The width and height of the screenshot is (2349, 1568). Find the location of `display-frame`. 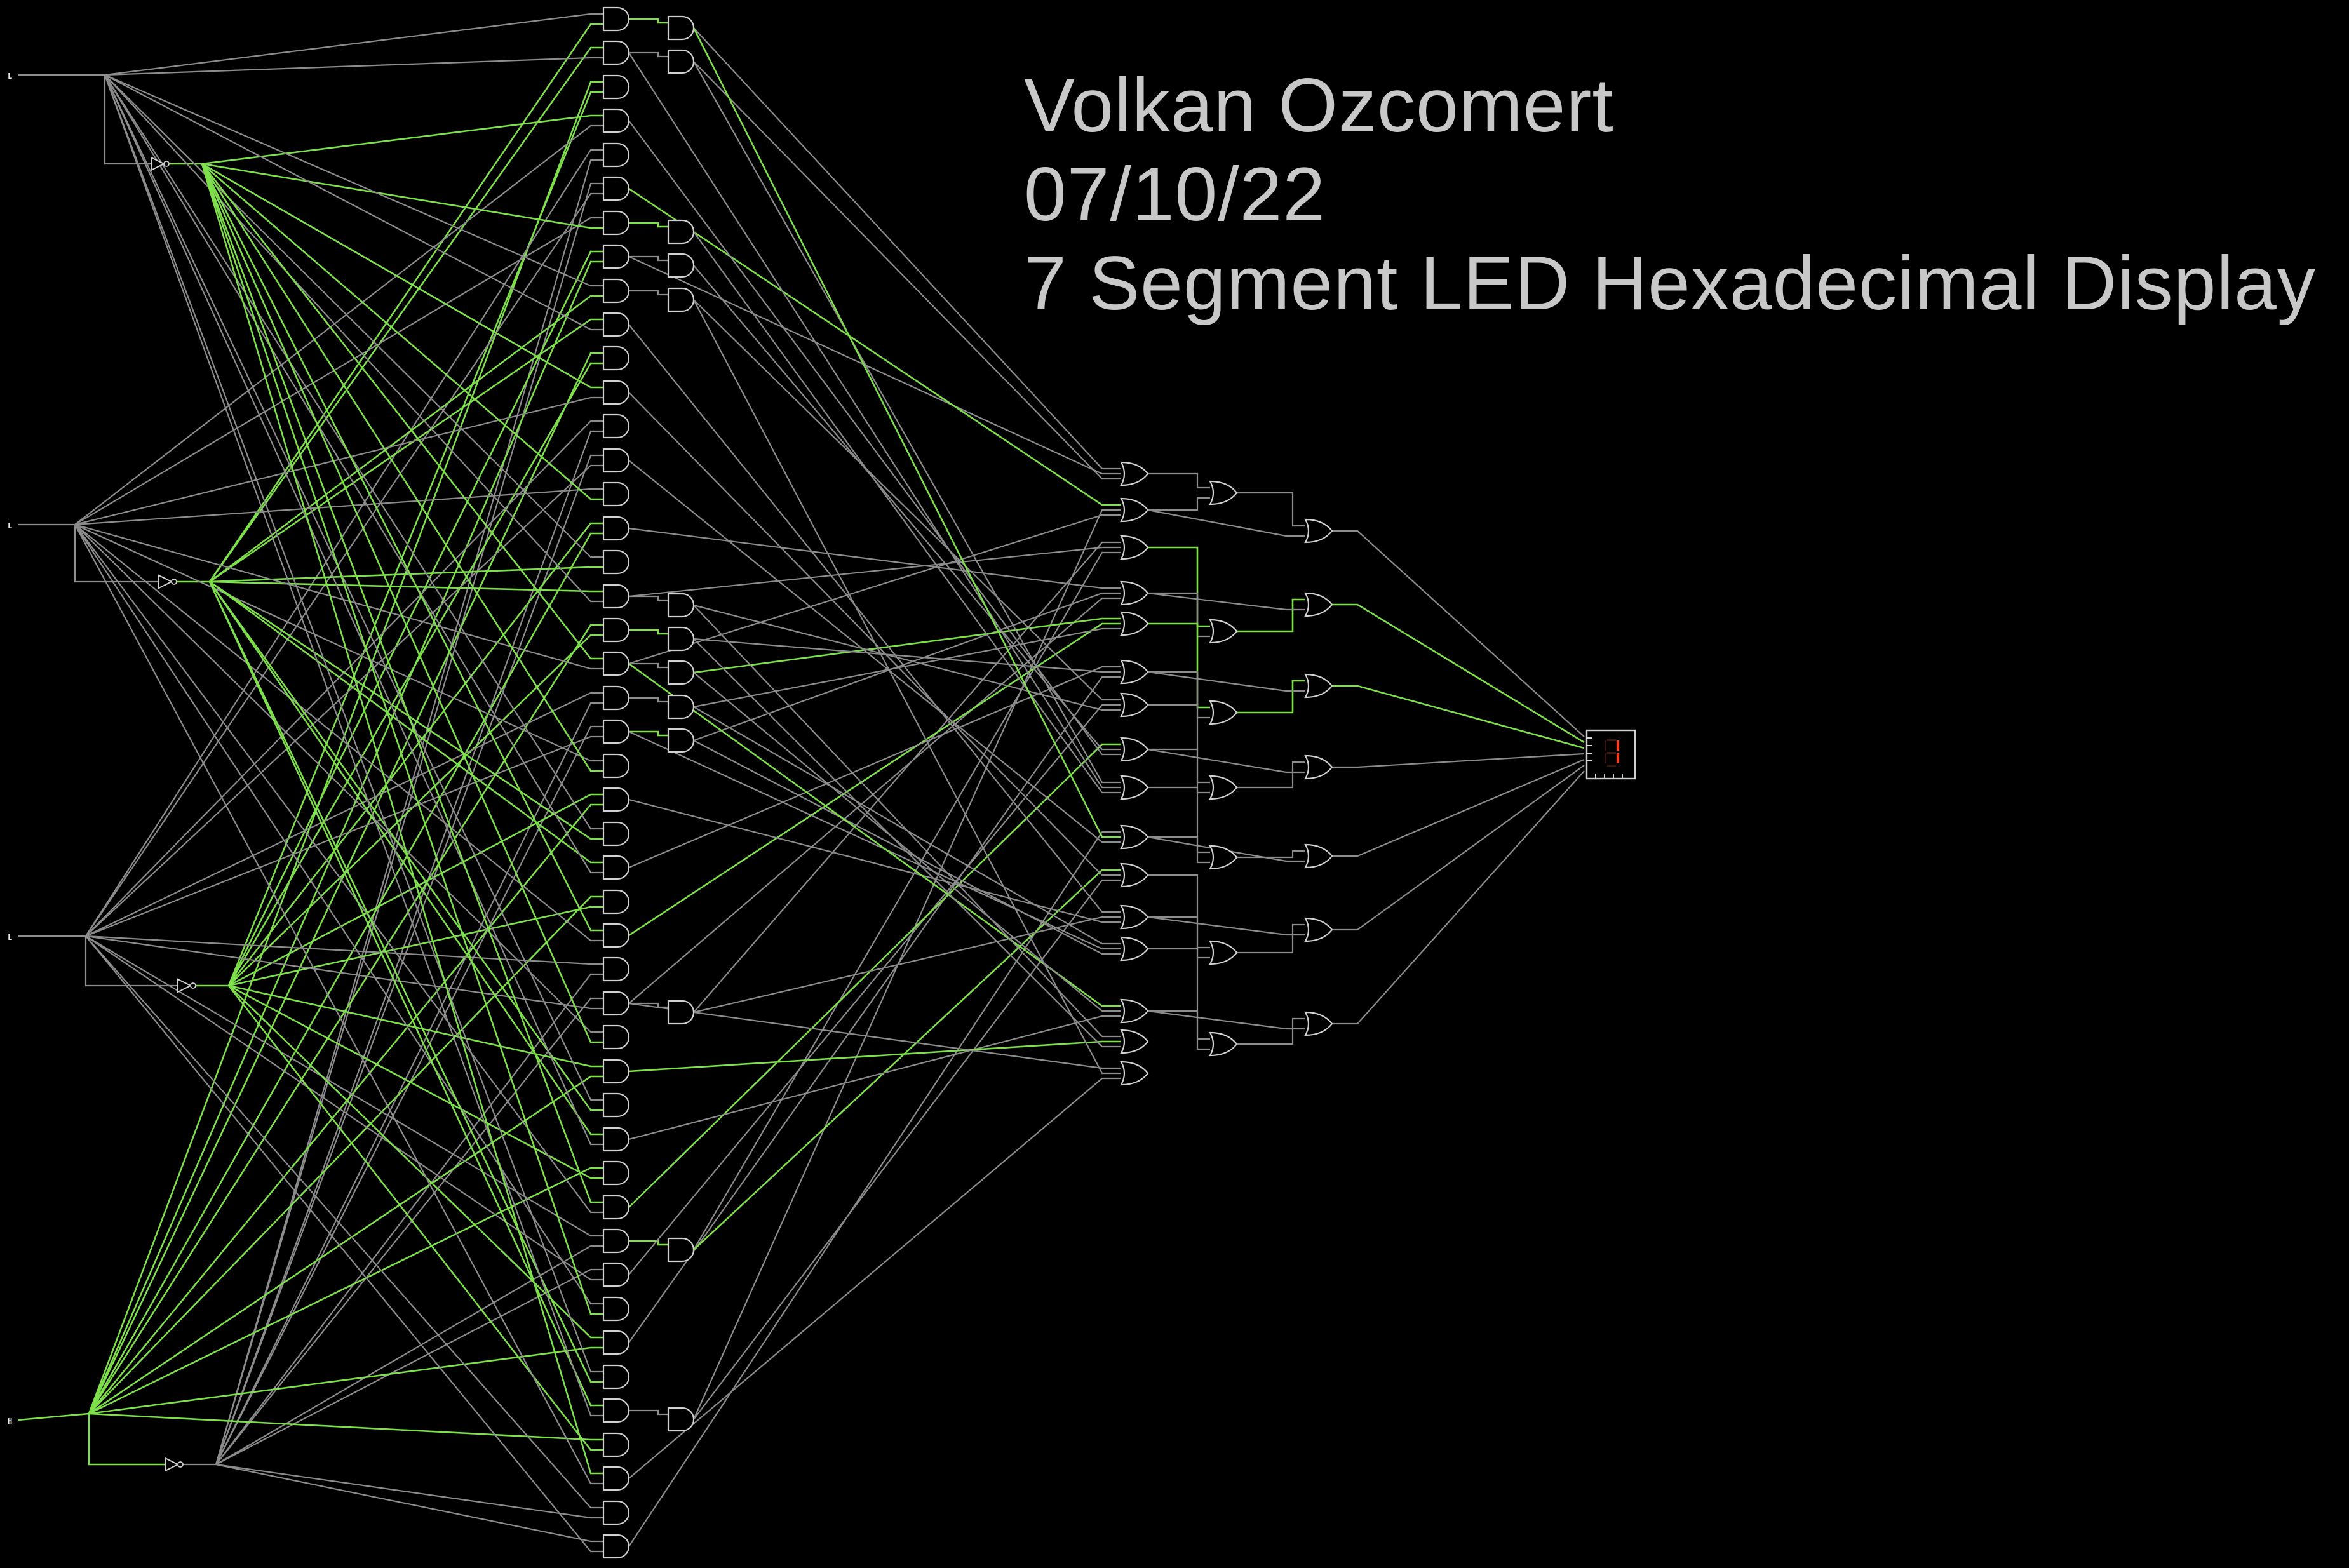

display-frame is located at coordinates (1610, 754).